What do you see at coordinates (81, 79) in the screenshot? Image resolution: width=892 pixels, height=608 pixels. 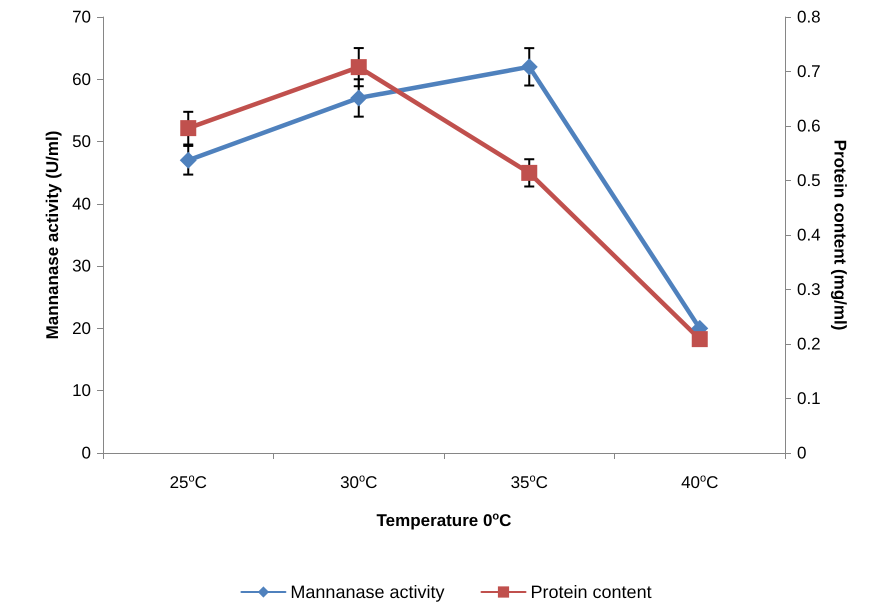 I see `y-tick-label: 60` at bounding box center [81, 79].